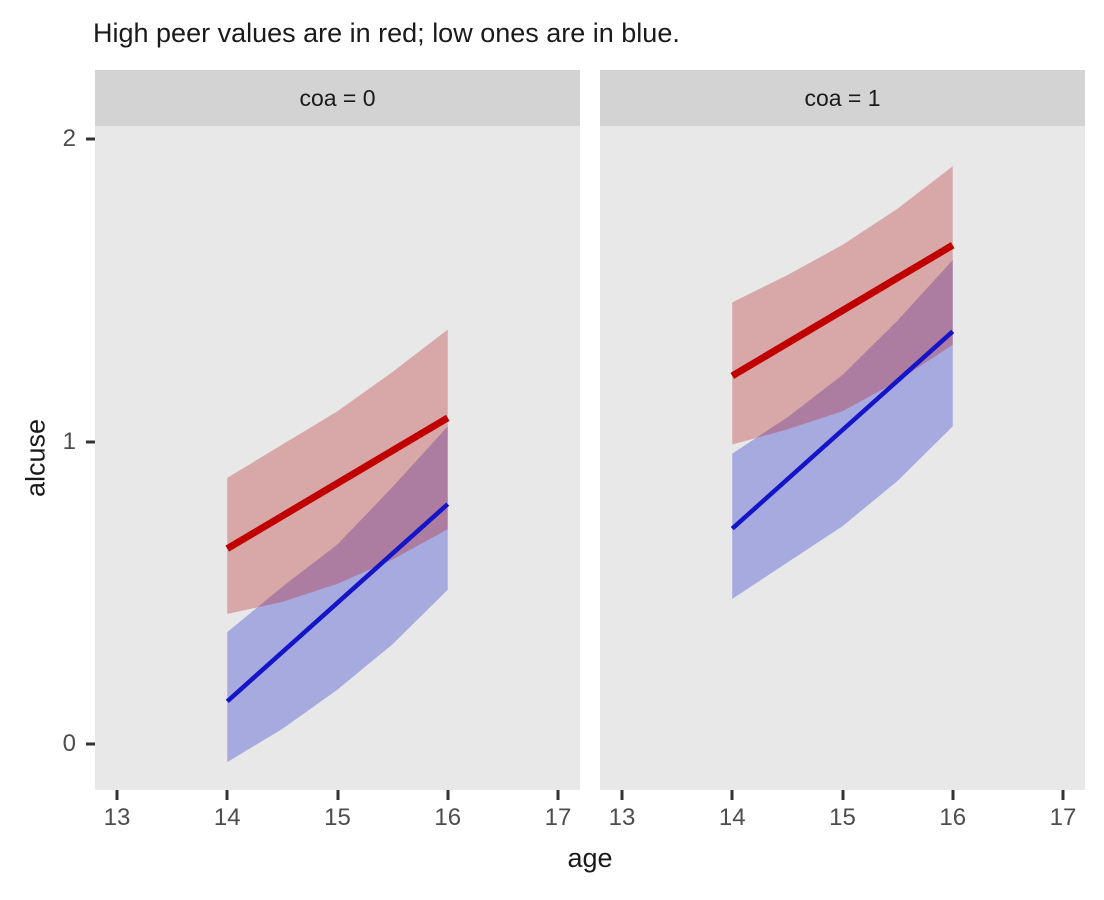 The image size is (1104, 900). What do you see at coordinates (69, 744) in the screenshot?
I see `y-tick-label: 0` at bounding box center [69, 744].